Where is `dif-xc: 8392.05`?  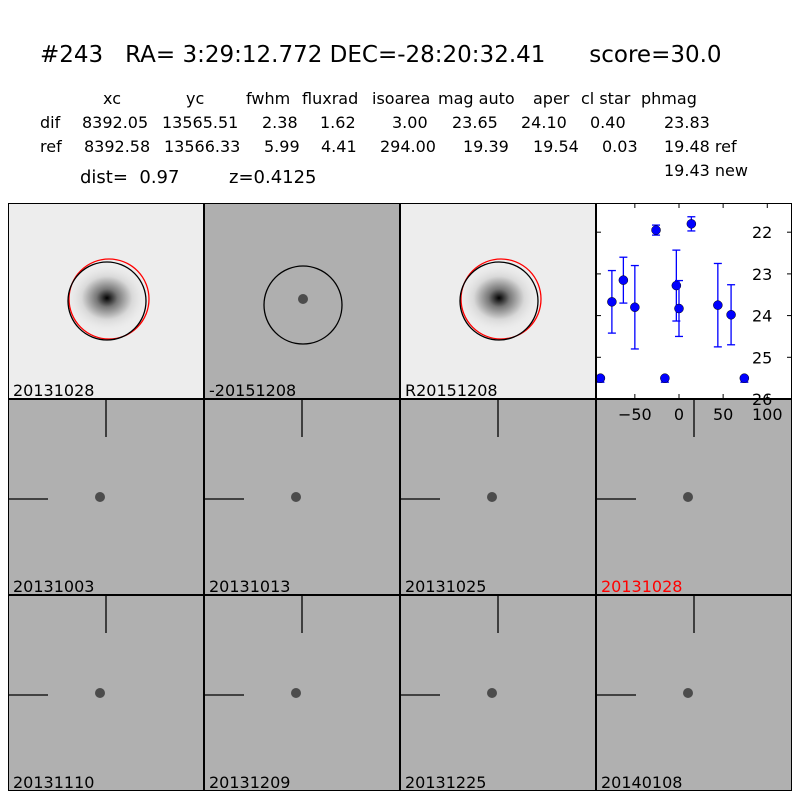 dif-xc: 8392.05 is located at coordinates (115, 122).